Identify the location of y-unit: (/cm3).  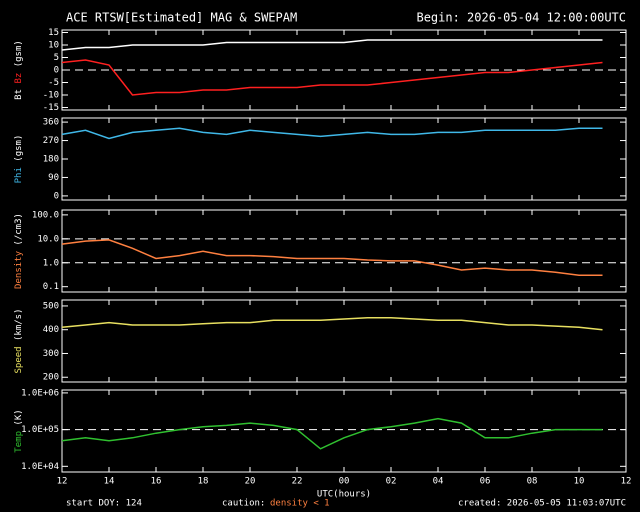
(19, 229).